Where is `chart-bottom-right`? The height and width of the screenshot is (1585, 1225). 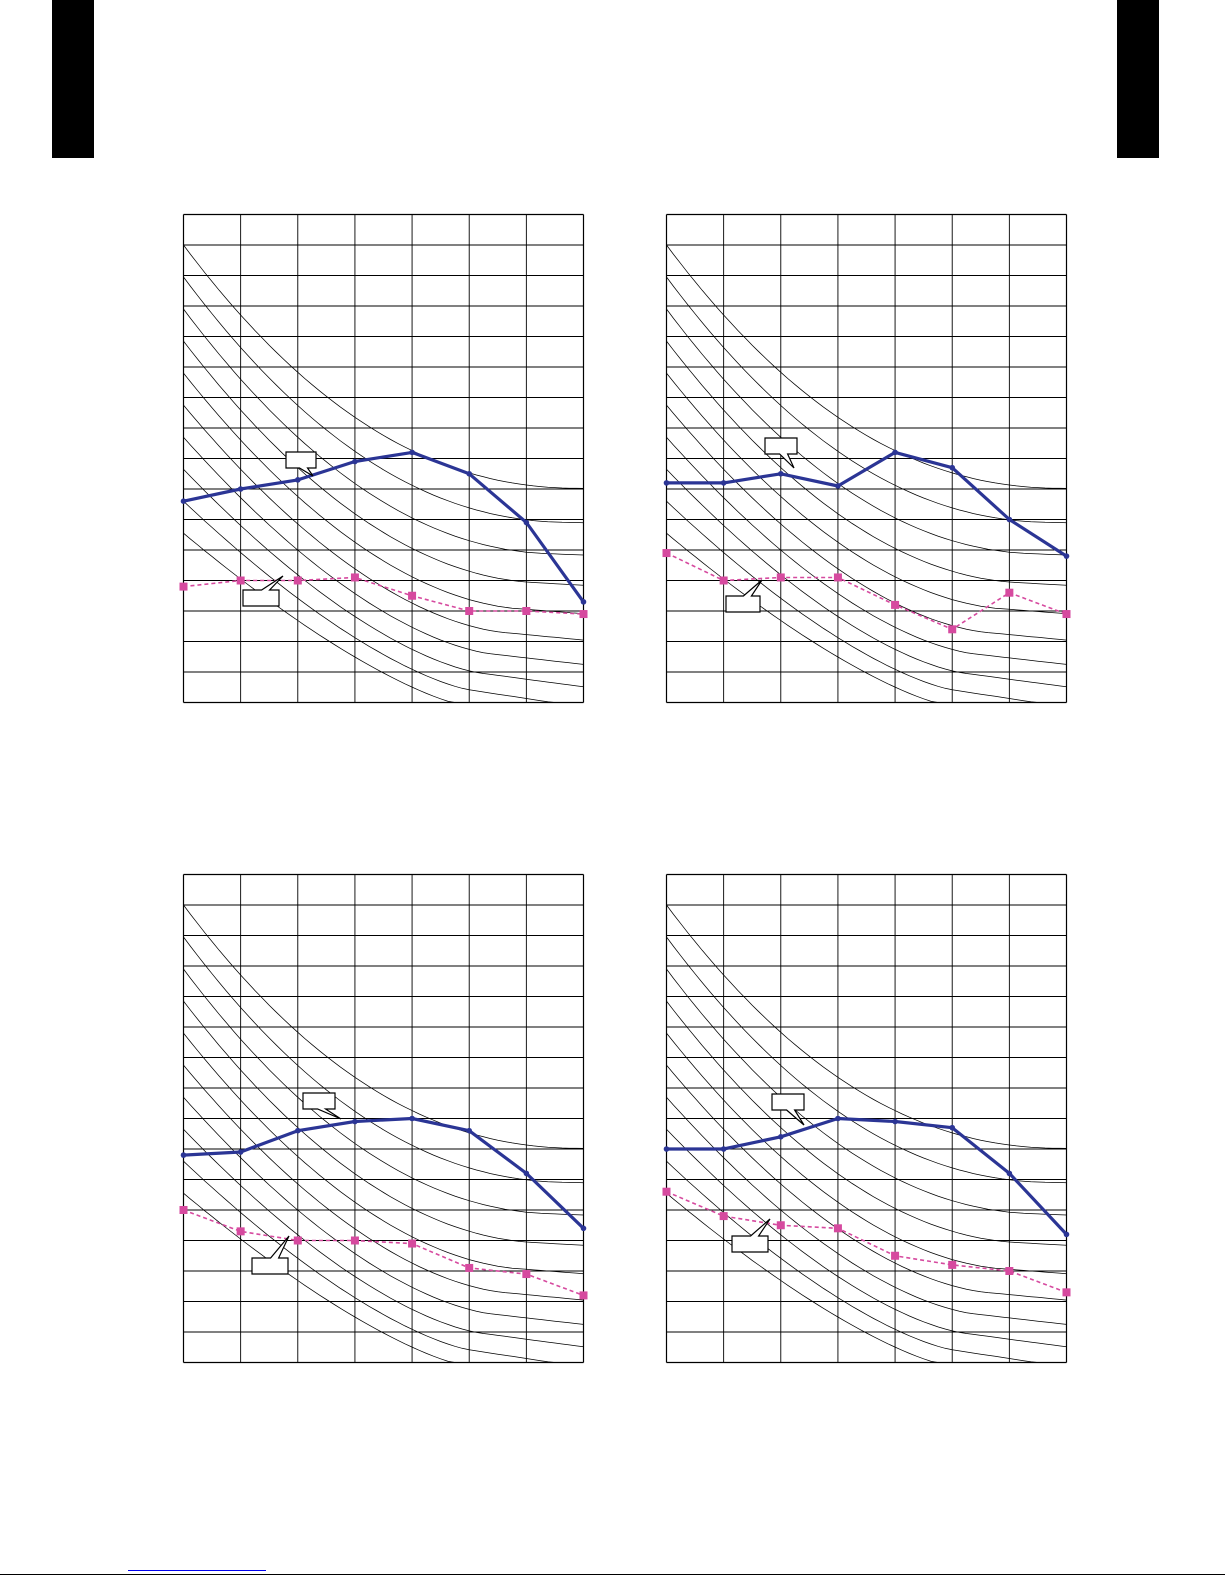
chart-bottom-right is located at coordinates (866, 1118).